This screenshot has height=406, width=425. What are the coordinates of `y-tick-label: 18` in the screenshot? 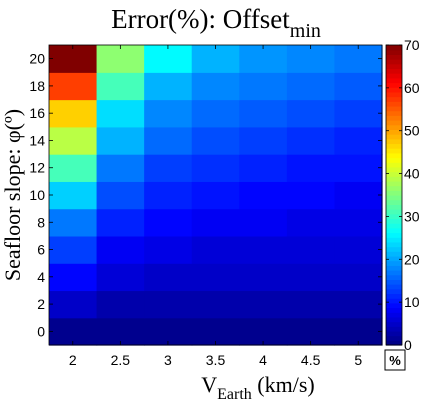 It's located at (37, 86).